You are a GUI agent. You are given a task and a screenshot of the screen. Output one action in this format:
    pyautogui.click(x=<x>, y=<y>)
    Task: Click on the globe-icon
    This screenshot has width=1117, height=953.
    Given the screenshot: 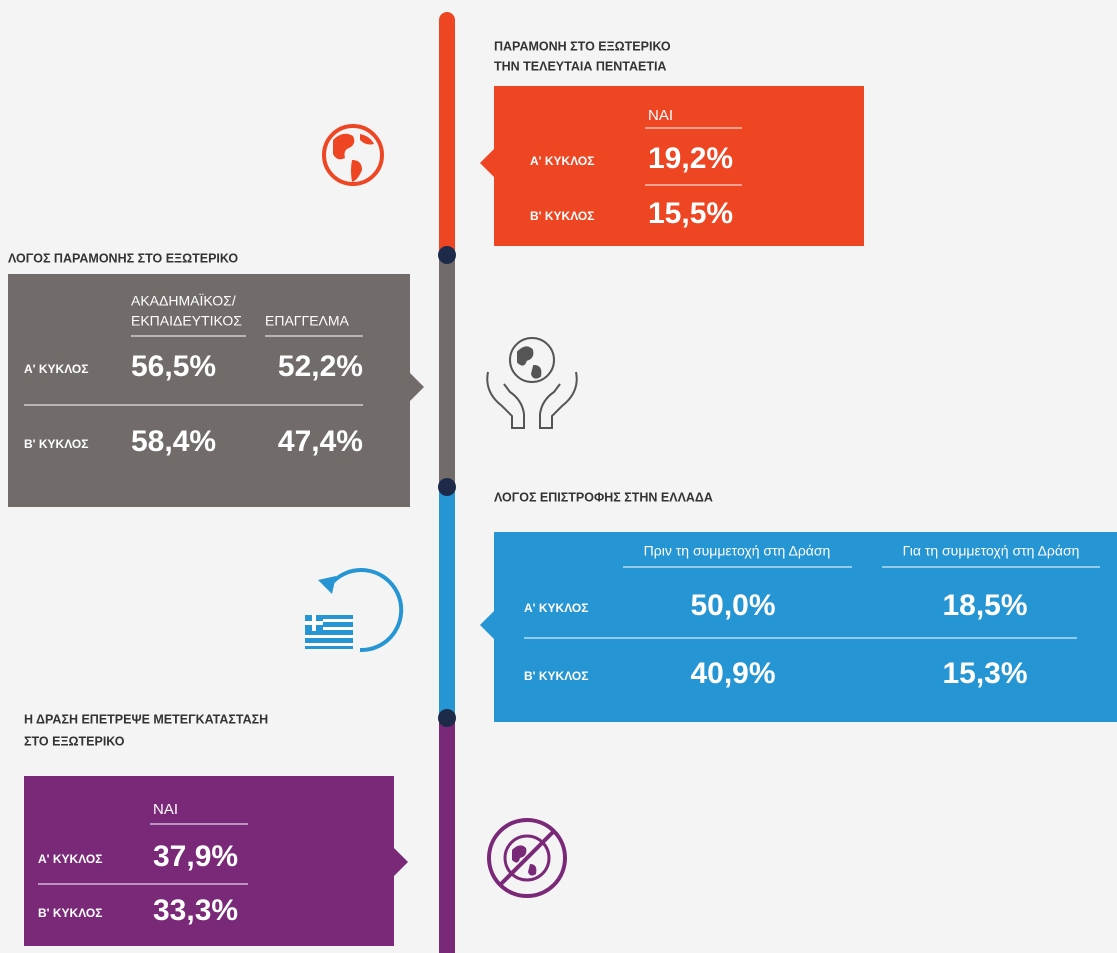 What is the action you would take?
    pyautogui.click(x=353, y=155)
    